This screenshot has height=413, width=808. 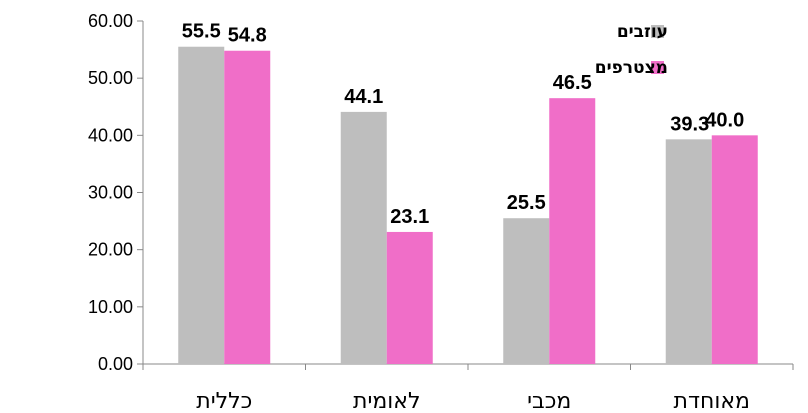 What do you see at coordinates (631, 68) in the screenshot?
I see `legend-label: מצטרפים` at bounding box center [631, 68].